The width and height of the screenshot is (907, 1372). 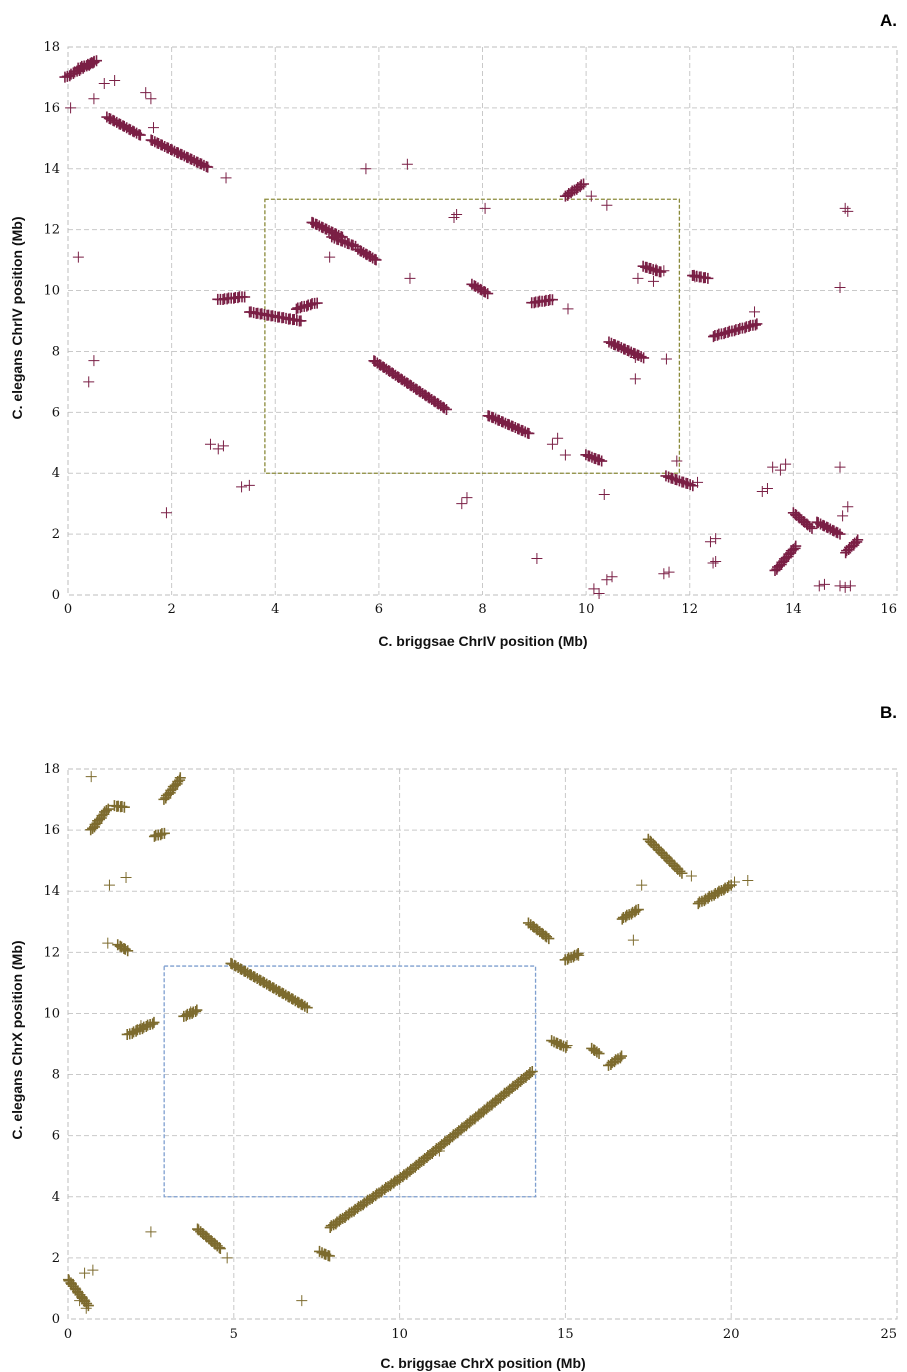 I want to click on panel-a-x-tick-labels: 0 2 4 6 8 10 12 14 16, so click(x=480, y=609).